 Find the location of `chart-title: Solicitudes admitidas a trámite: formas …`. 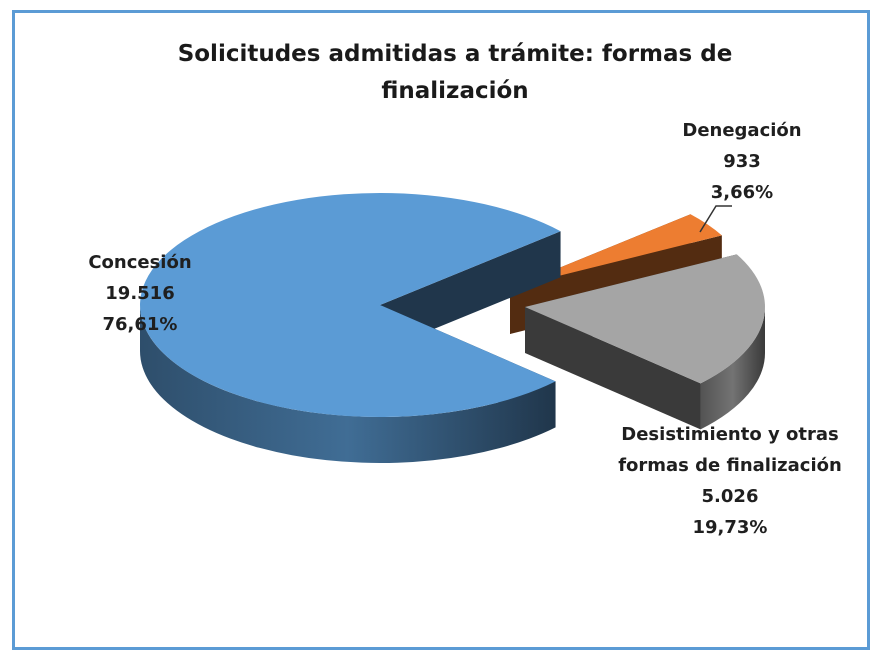

chart-title: Solicitudes admitidas a trámite: formas … is located at coordinates (455, 72).